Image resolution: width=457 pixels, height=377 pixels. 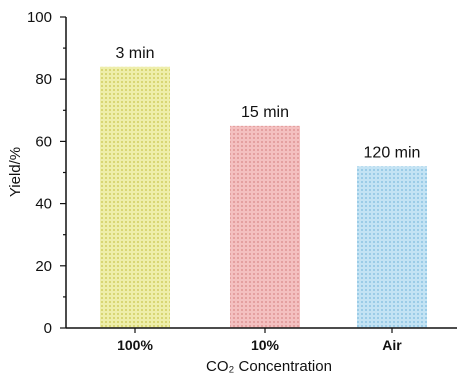 What do you see at coordinates (43, 141) in the screenshot?
I see `y-tick-label: 60` at bounding box center [43, 141].